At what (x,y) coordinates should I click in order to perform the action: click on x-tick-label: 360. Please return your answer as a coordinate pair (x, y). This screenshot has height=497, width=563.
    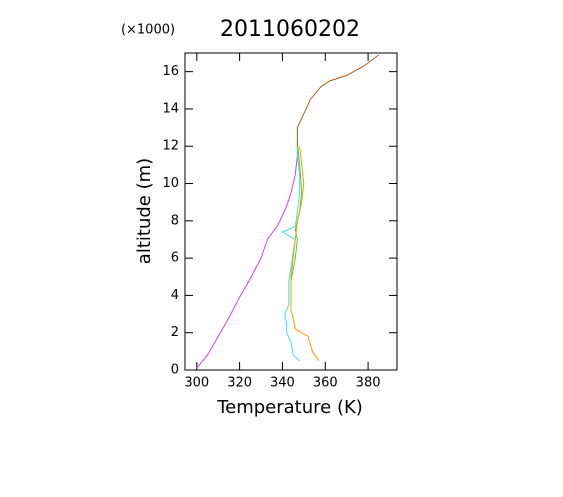
    Looking at the image, I should click on (325, 383).